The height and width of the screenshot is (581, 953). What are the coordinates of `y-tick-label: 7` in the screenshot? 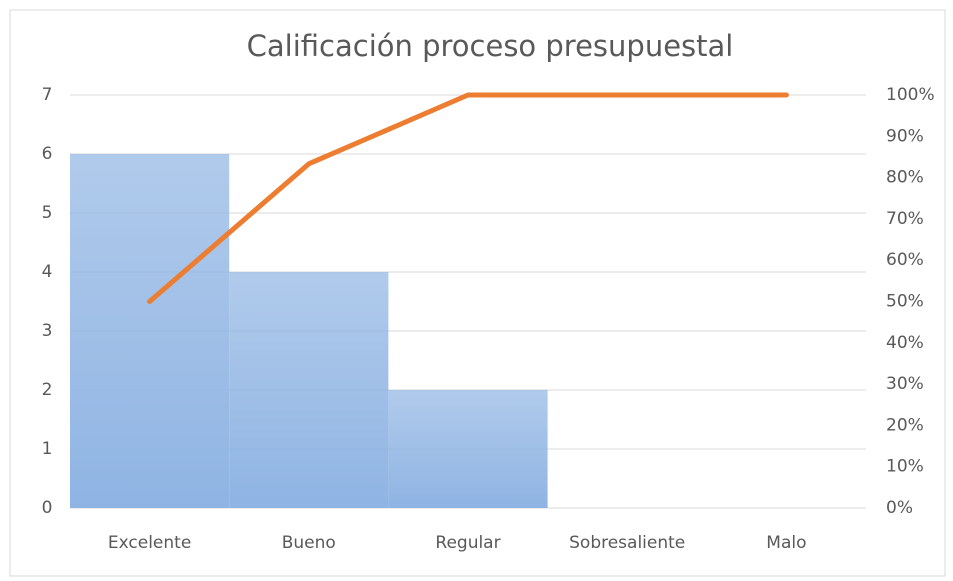 It's located at (47, 95).